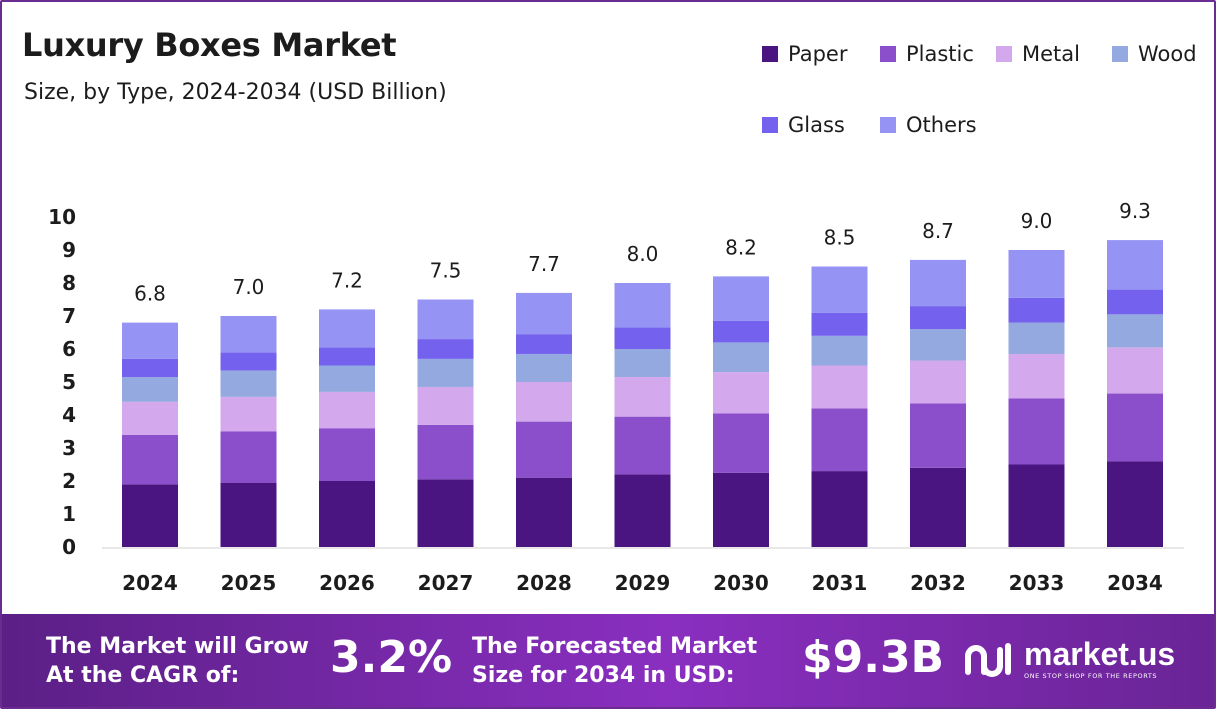  Describe the element at coordinates (248, 334) in the screenshot. I see `bar-segment-others-2025` at that location.